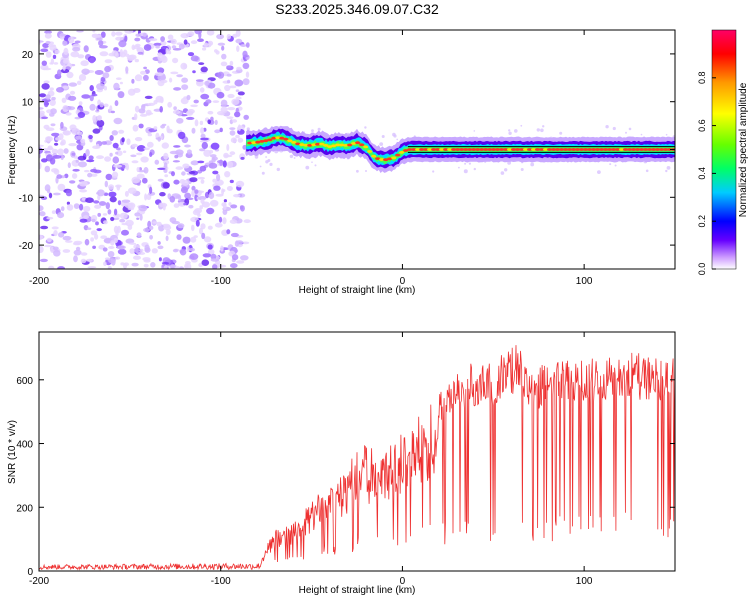  I want to click on y-tick-label: 0, so click(30, 151).